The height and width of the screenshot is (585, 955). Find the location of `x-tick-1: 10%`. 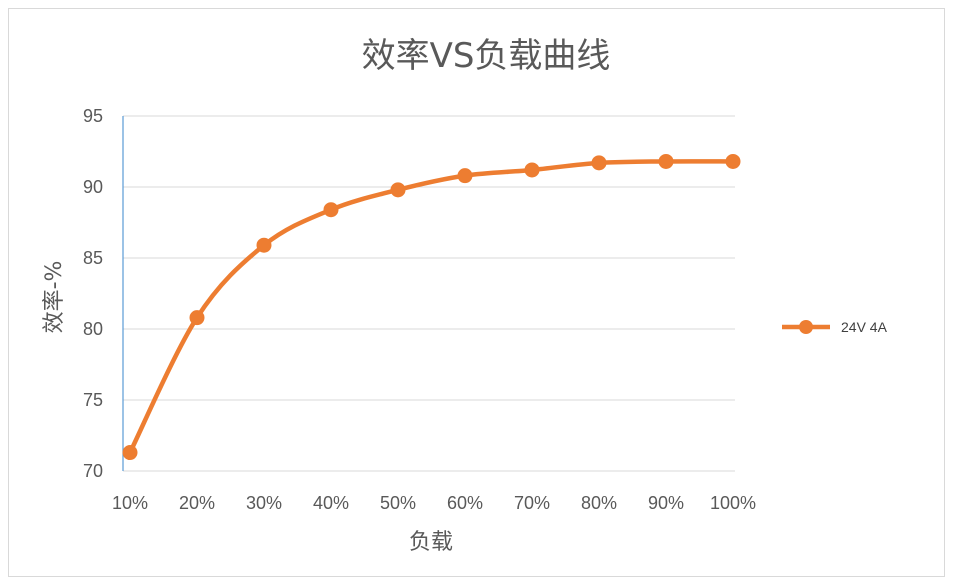

x-tick-1: 10% is located at coordinates (130, 503).